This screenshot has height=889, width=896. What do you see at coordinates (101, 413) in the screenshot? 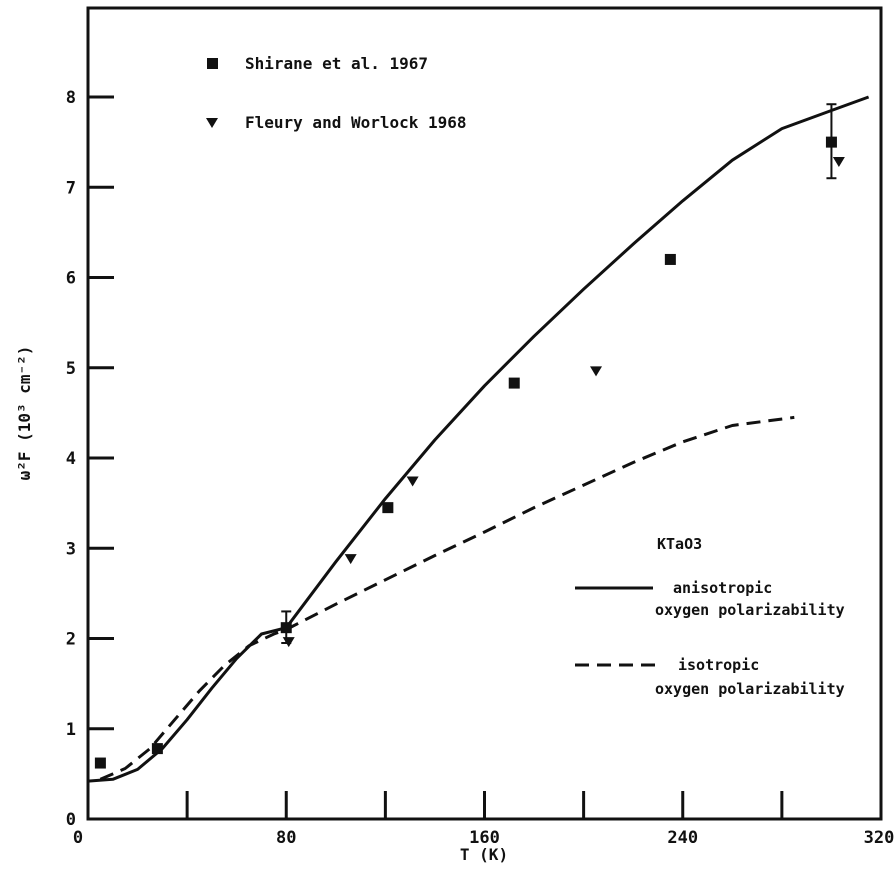
I see `y-axis-ticks` at bounding box center [101, 413].